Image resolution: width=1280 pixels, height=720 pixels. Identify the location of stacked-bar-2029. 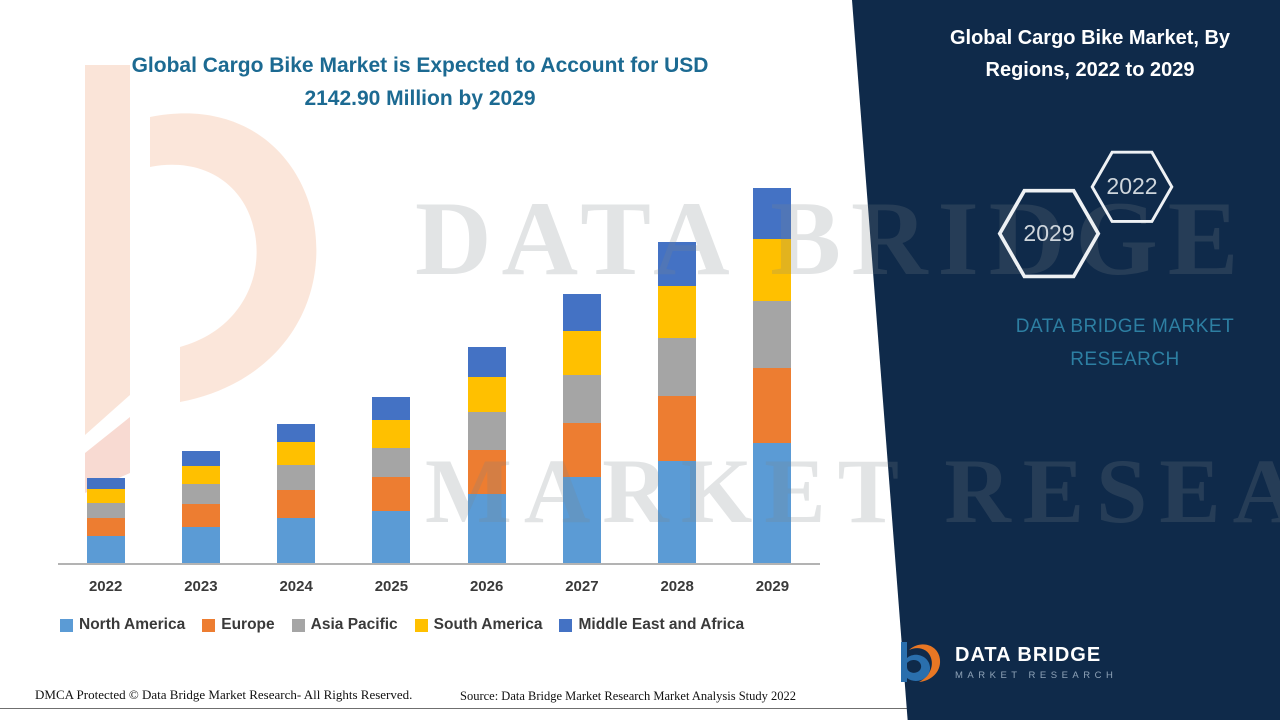
(772, 370).